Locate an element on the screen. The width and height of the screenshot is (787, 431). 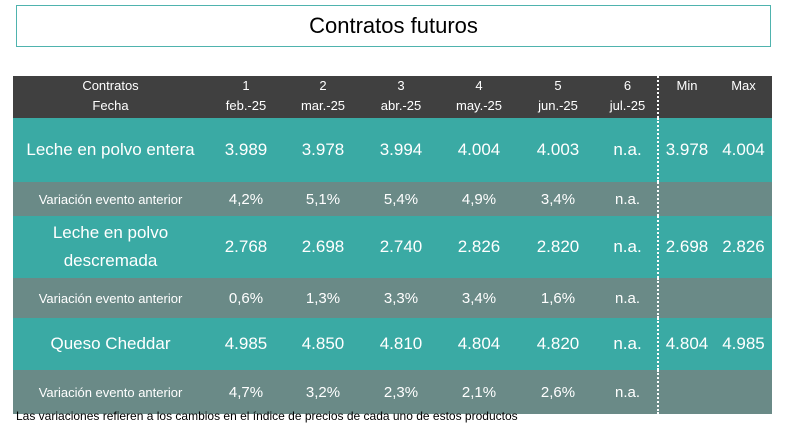
cell-value: 4,9% is located at coordinates (479, 199).